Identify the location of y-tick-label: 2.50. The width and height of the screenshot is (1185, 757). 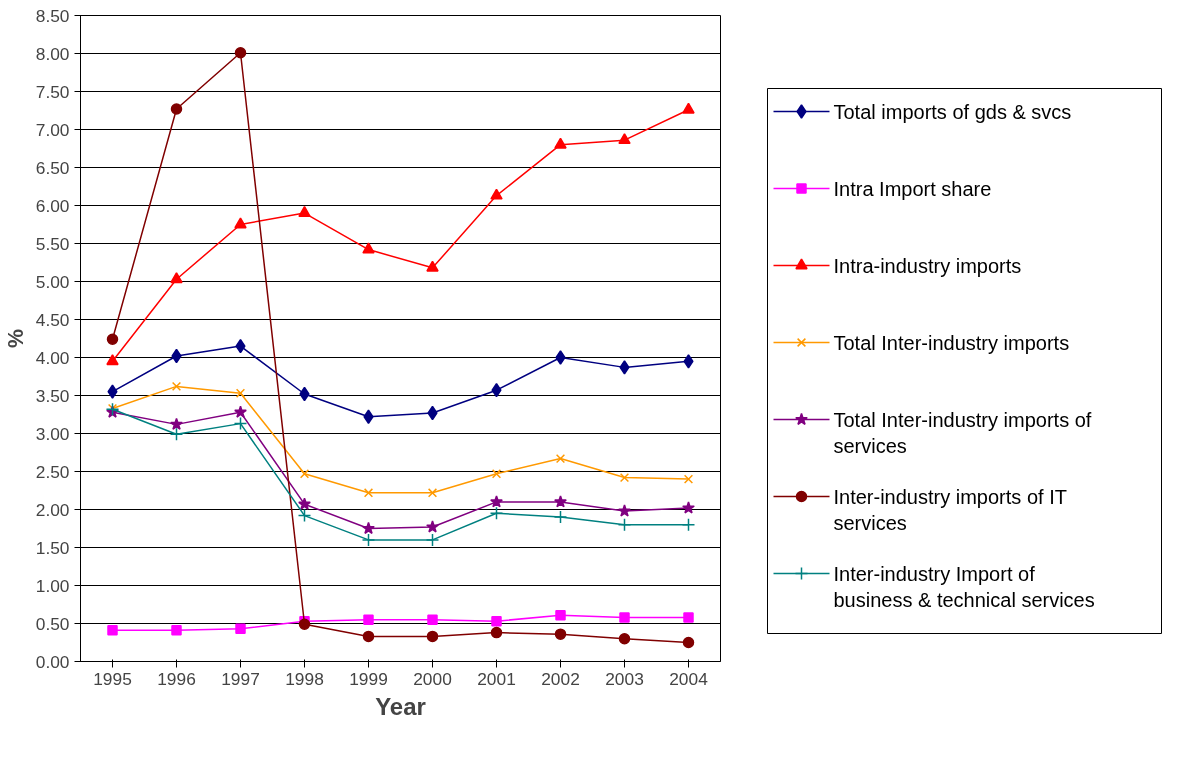
(52, 471).